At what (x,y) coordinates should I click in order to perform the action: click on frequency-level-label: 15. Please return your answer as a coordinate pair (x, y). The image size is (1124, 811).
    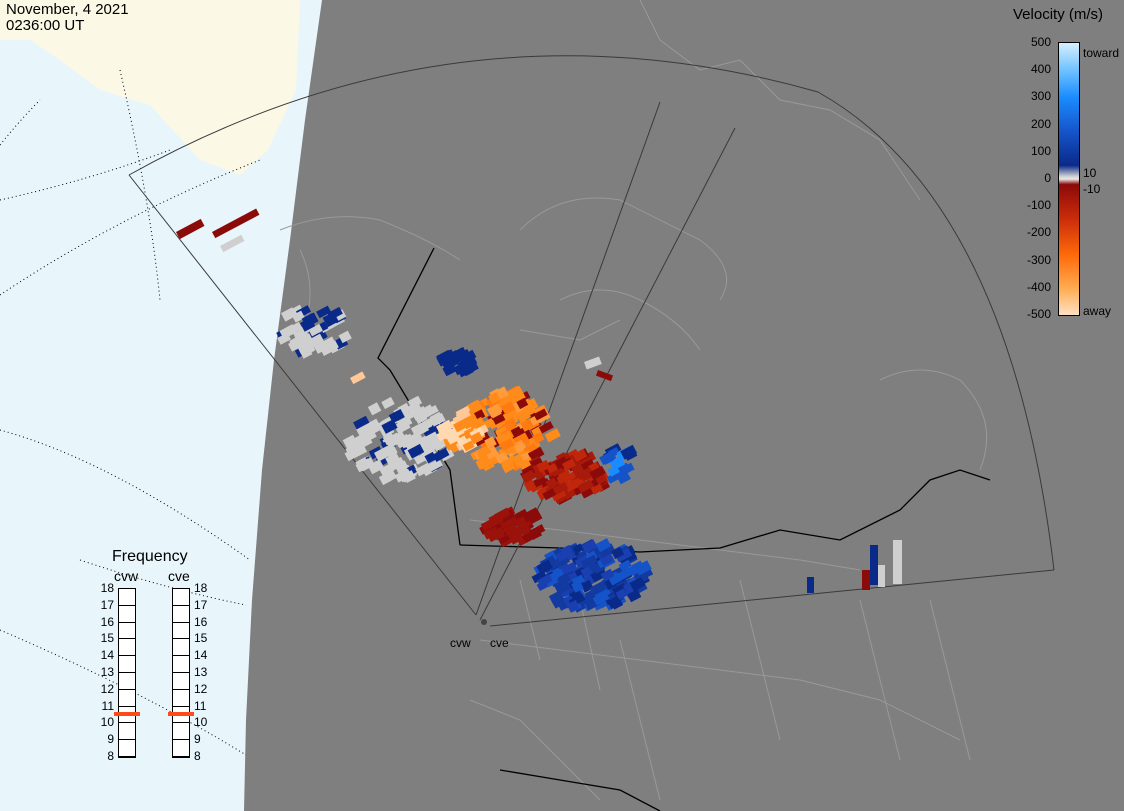
    Looking at the image, I should click on (107, 638).